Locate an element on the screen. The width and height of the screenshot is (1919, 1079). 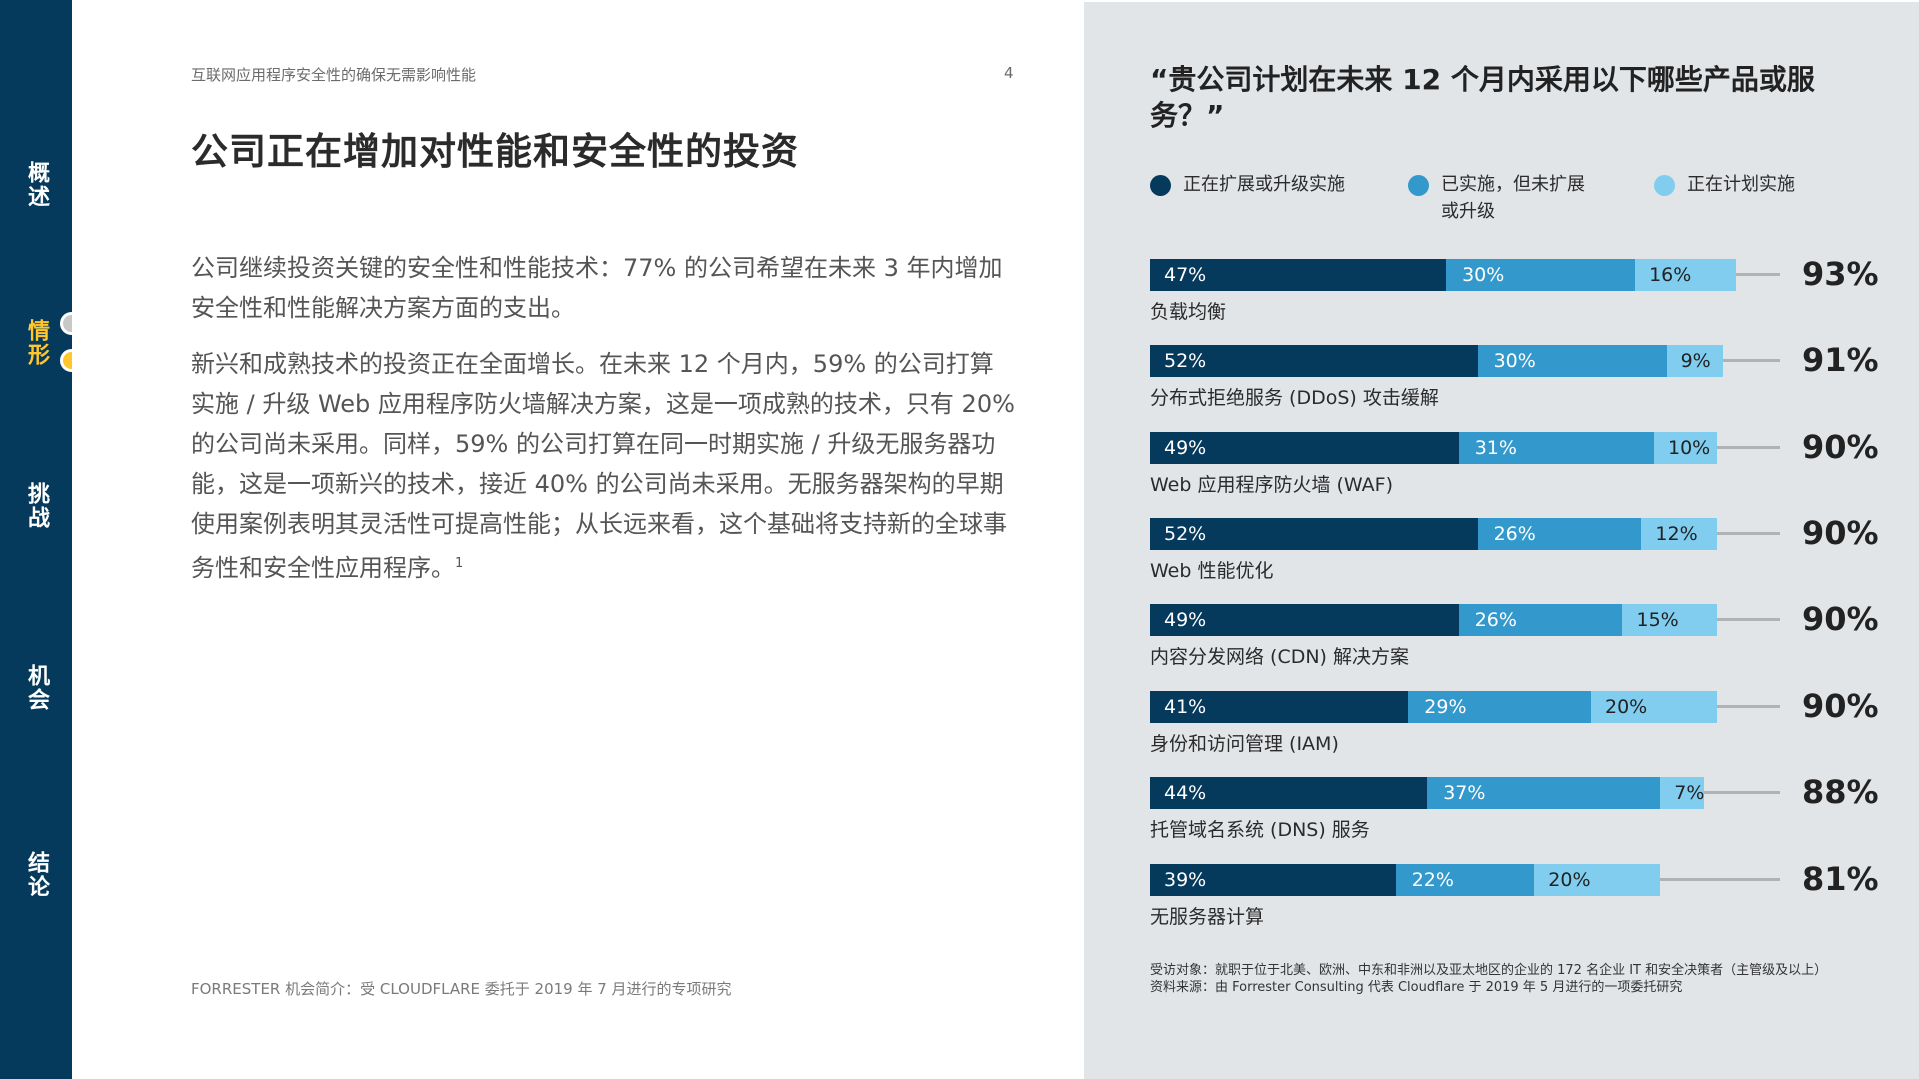
bar-segment: 39% is located at coordinates (1273, 880).